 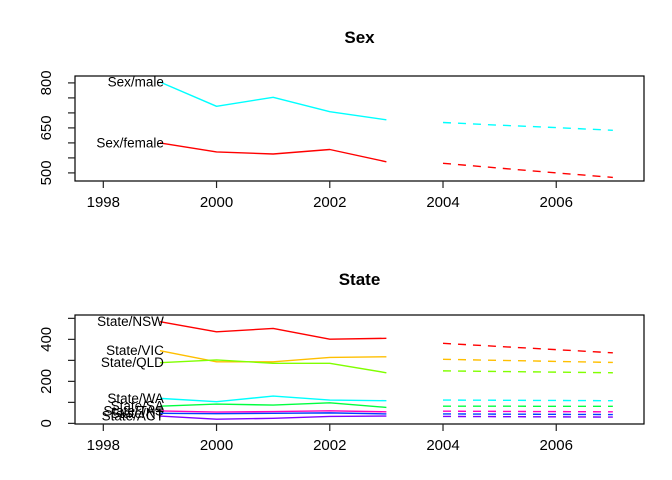 What do you see at coordinates (46, 339) in the screenshot?
I see `y-tick-label: 400` at bounding box center [46, 339].